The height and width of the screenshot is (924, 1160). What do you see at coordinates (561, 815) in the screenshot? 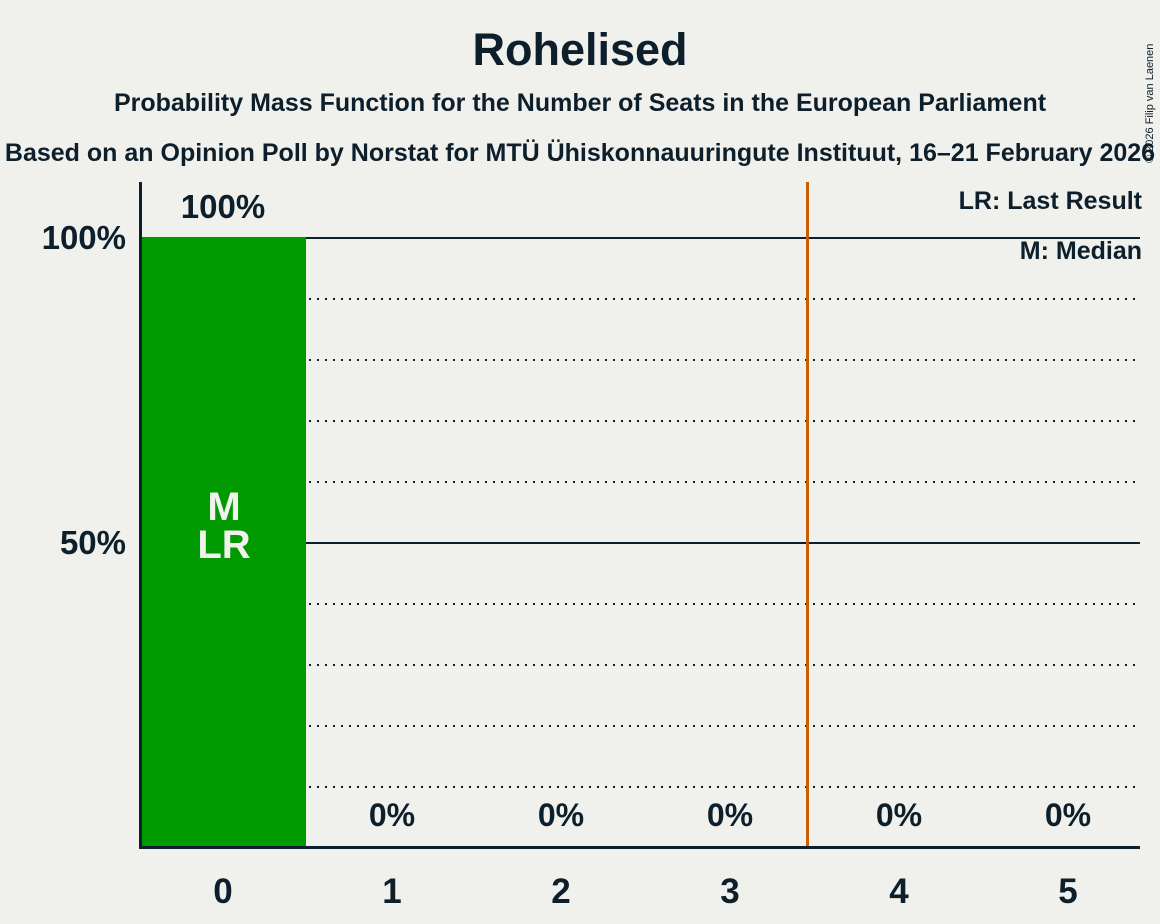
I see `value-label-seat-2: 0%` at bounding box center [561, 815].